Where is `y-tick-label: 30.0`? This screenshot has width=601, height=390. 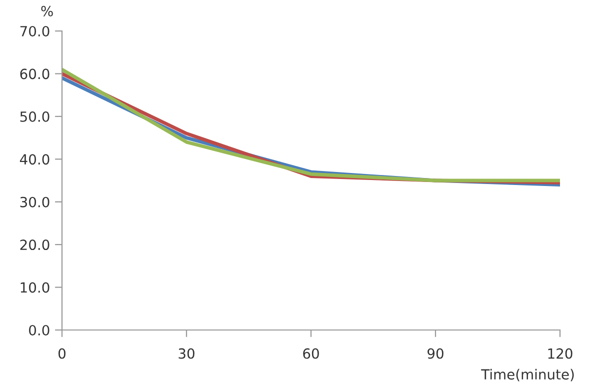 y-tick-label: 30.0 is located at coordinates (35, 202).